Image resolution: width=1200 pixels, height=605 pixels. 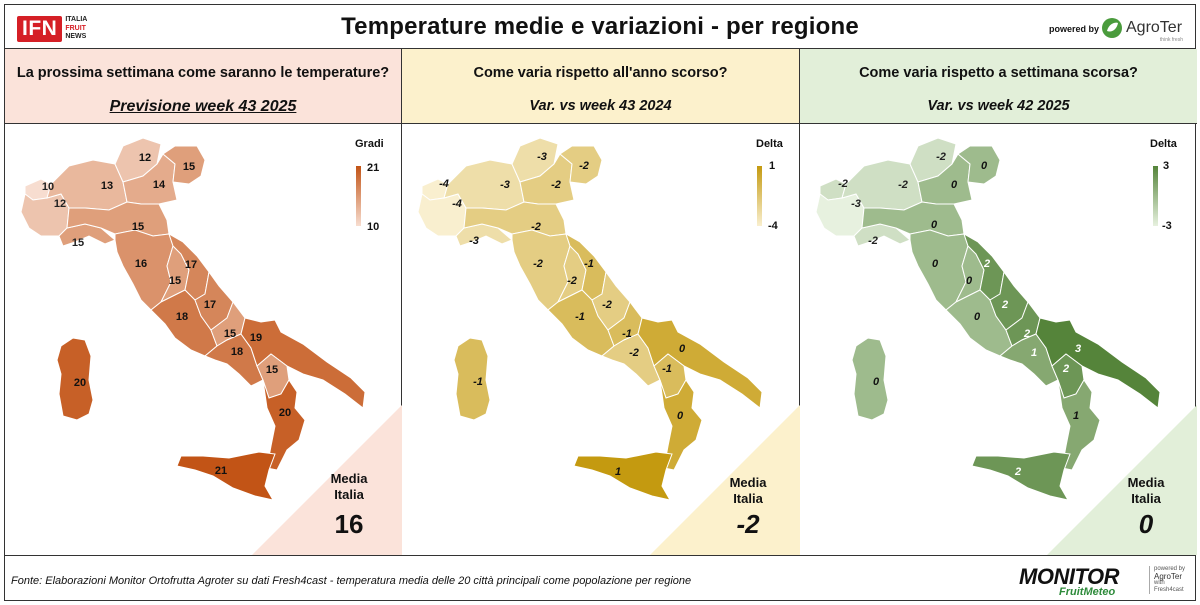 What do you see at coordinates (600, 106) in the screenshot?
I see `panel-subtitle: Var. vs week 43 2024` at bounding box center [600, 106].